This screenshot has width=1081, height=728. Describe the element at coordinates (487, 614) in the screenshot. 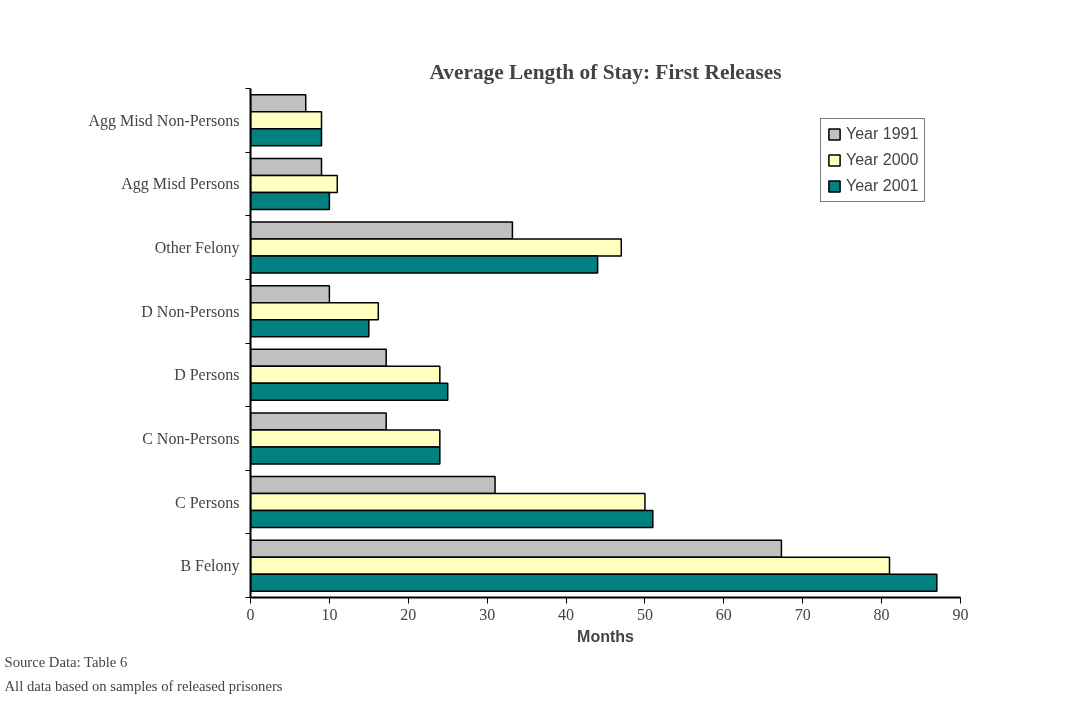

I see `x-tick-label: 30` at that location.